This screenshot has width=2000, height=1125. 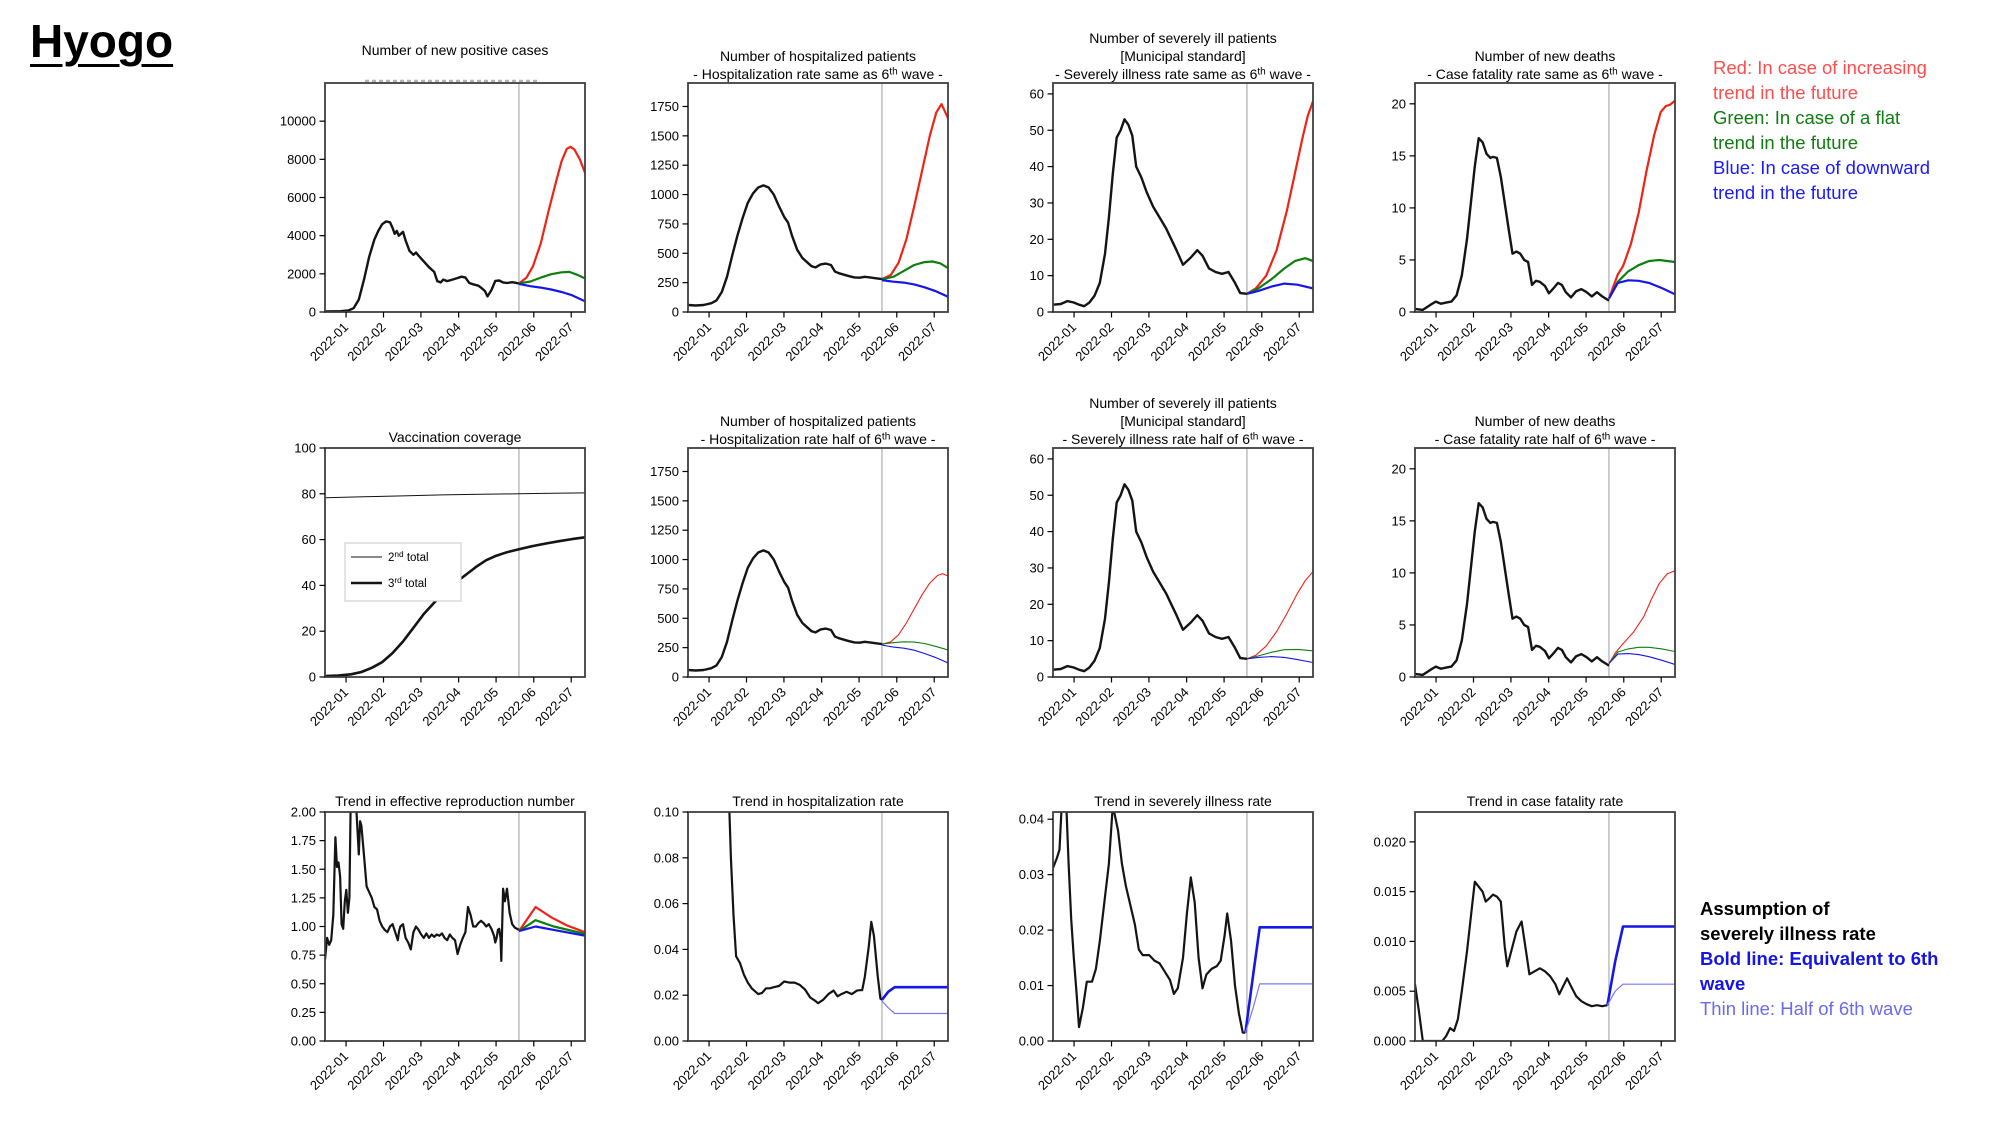 I want to click on y-tick-label: 100, so click(x=305, y=448).